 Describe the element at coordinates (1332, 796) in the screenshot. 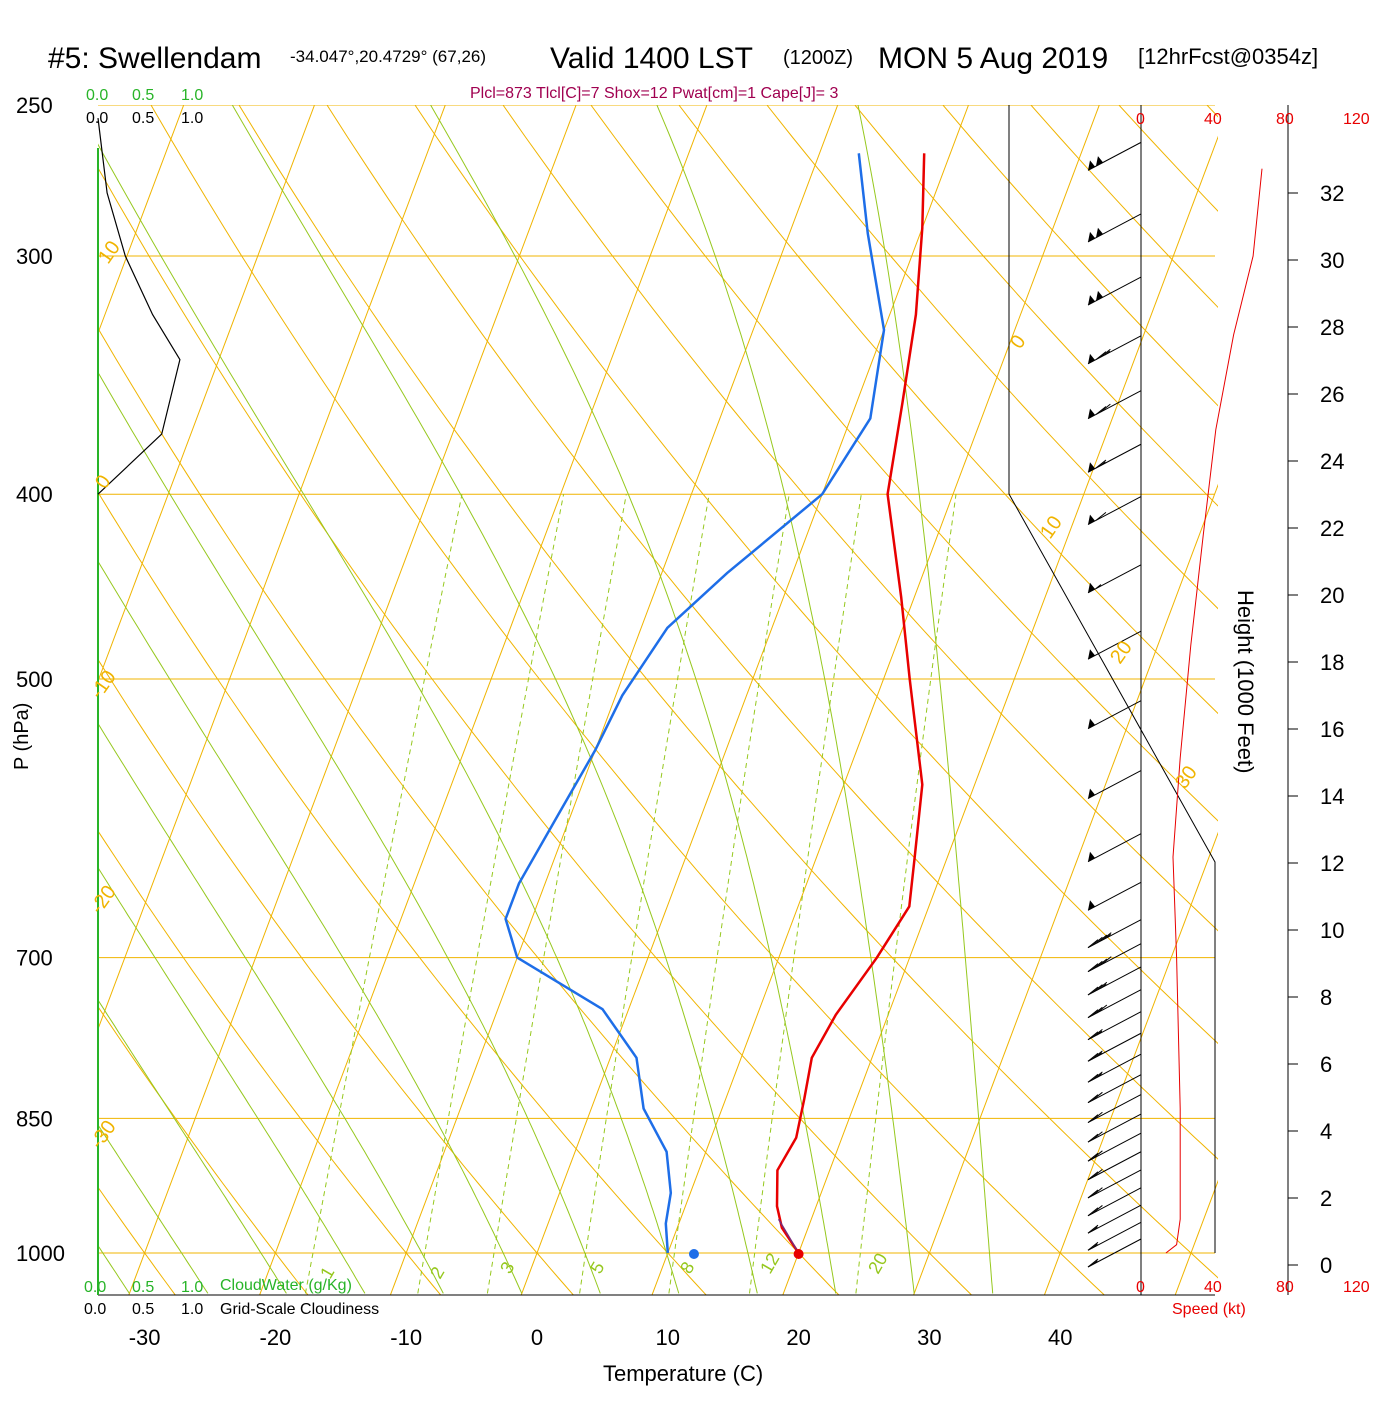

I see `height-tick: 14` at that location.